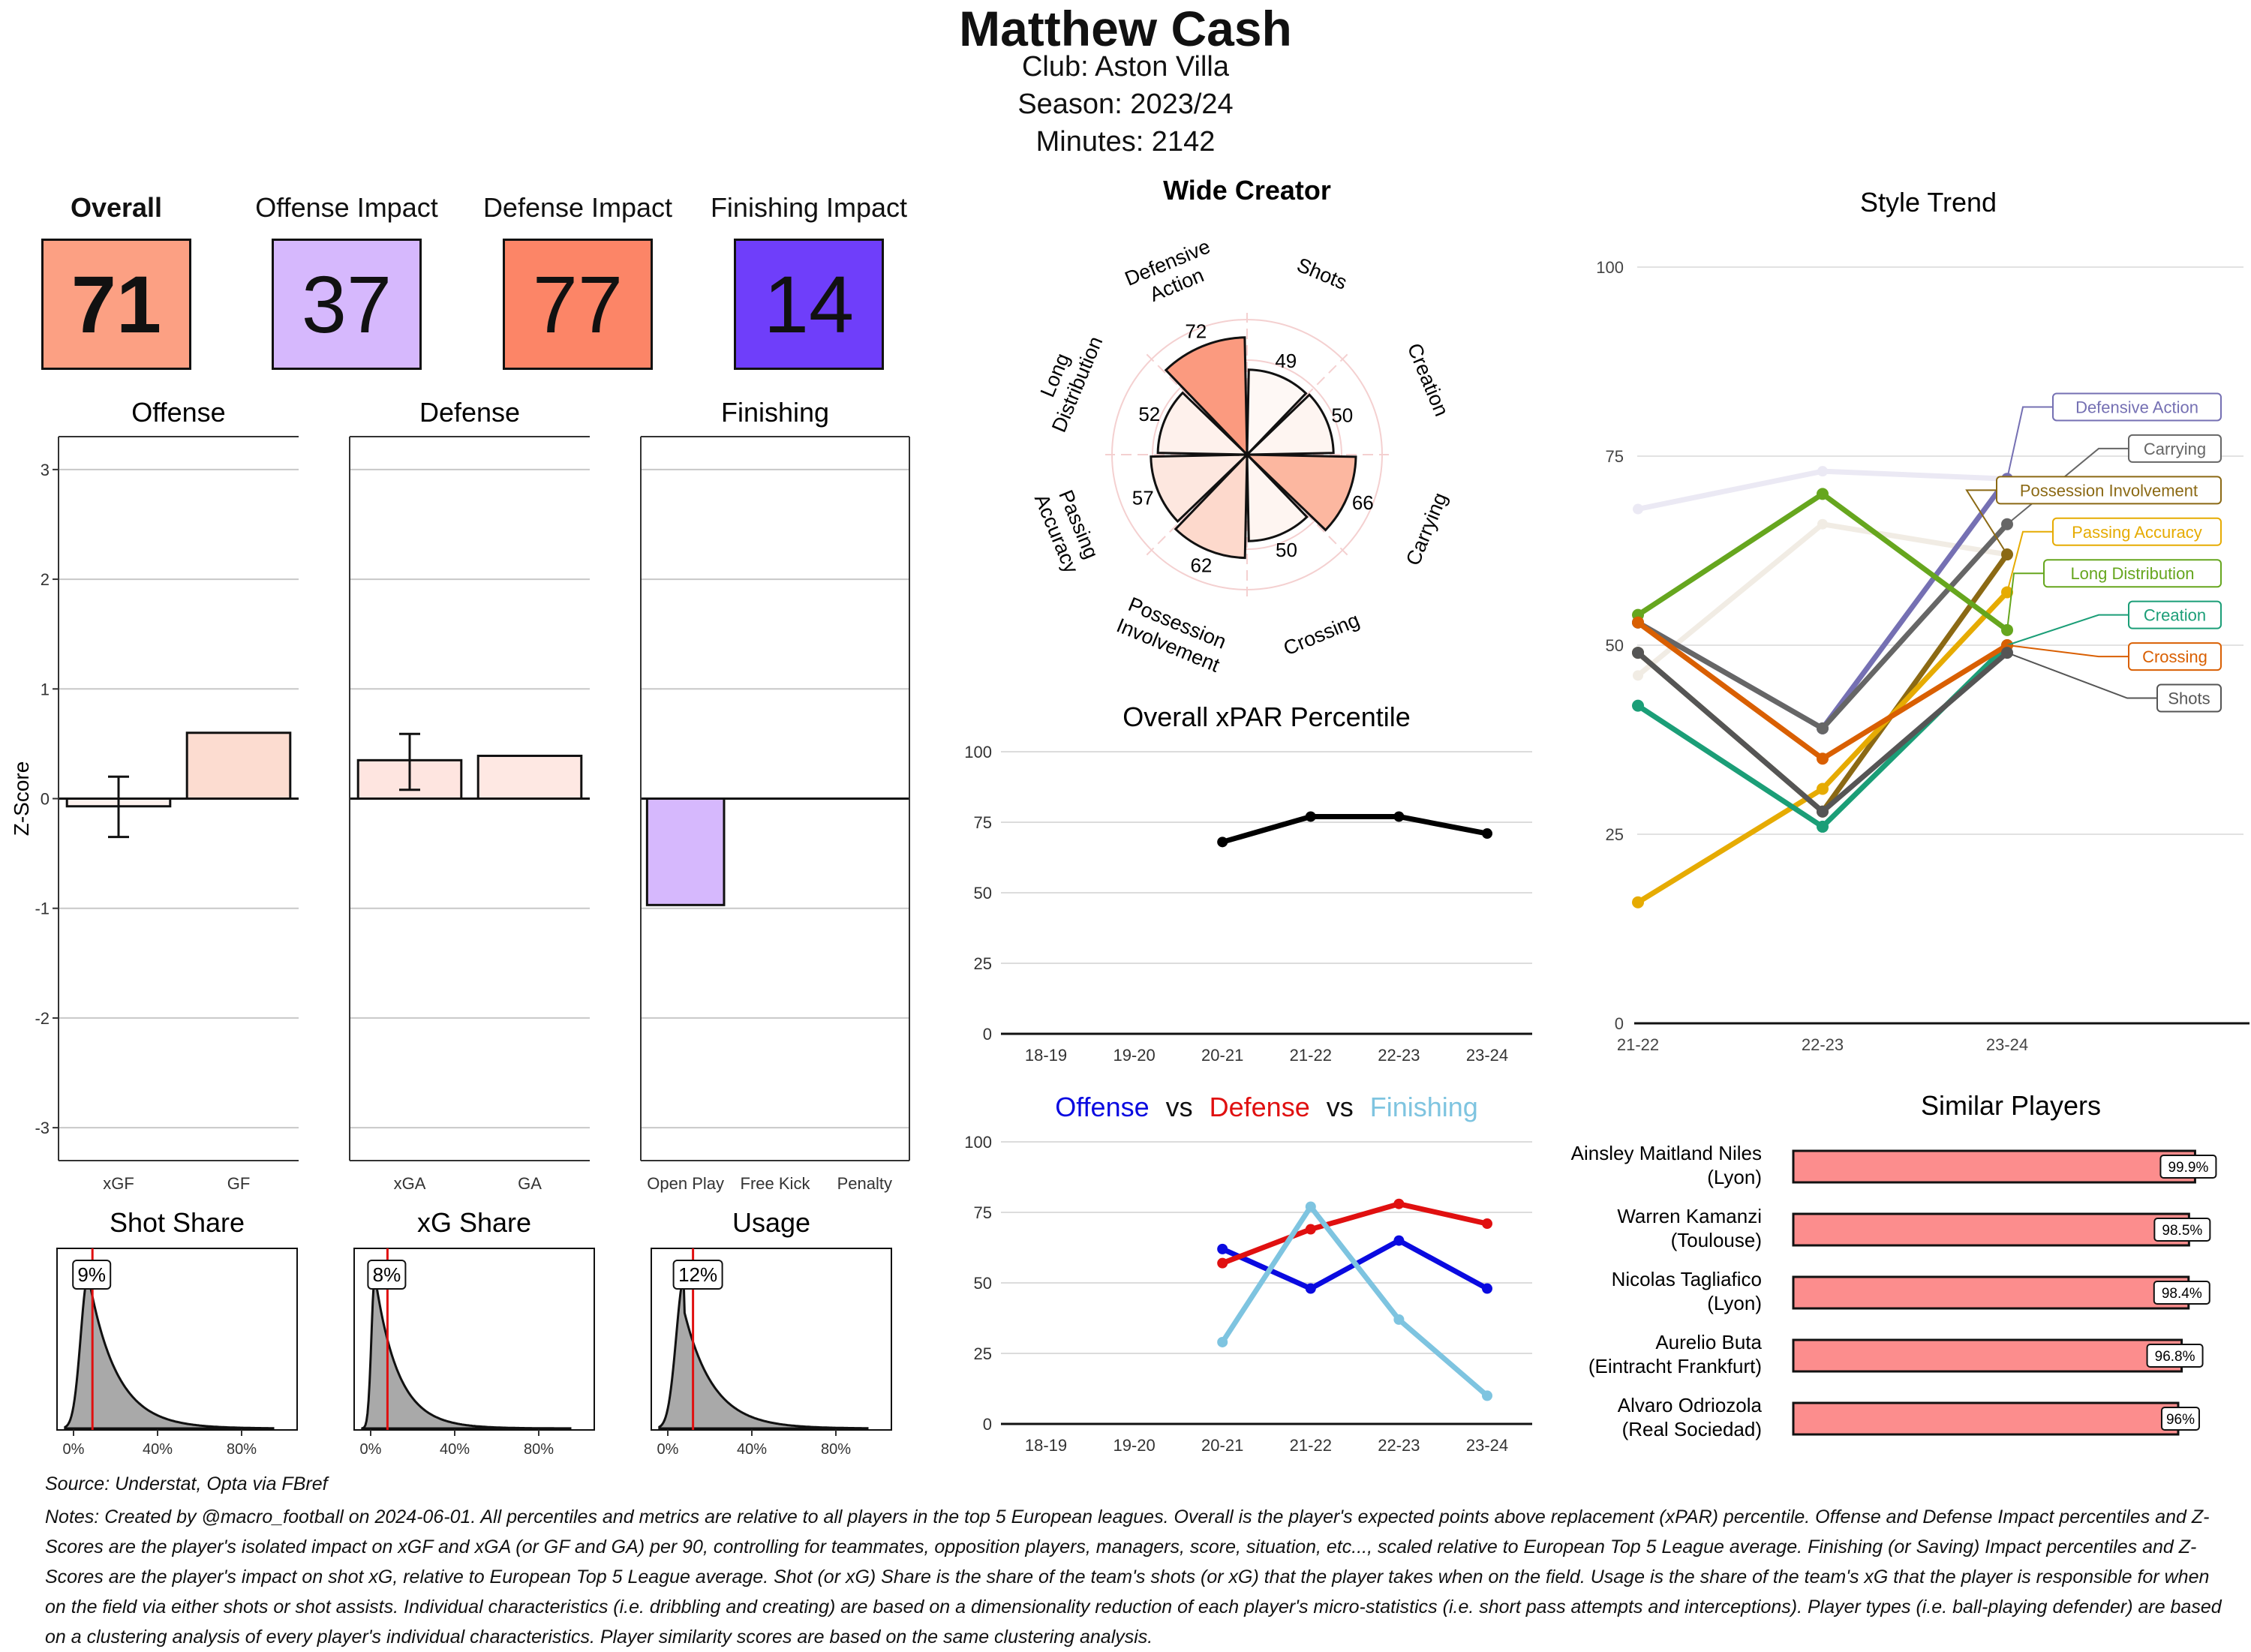 The image size is (2251, 1652). Describe the element at coordinates (2188, 1168) in the screenshot. I see `similarity-label: 99.9%` at that location.